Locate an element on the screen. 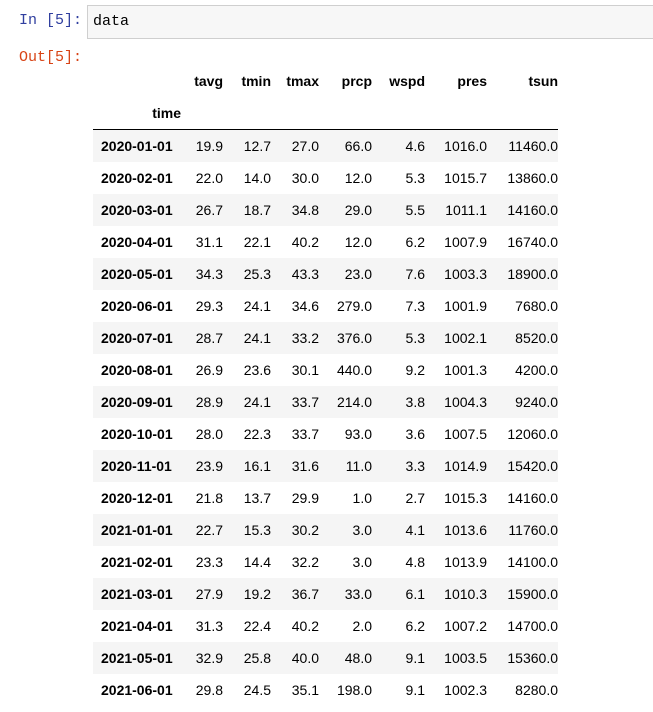 The height and width of the screenshot is (712, 653). row-index: 2020-01-01 is located at coordinates (137, 146).